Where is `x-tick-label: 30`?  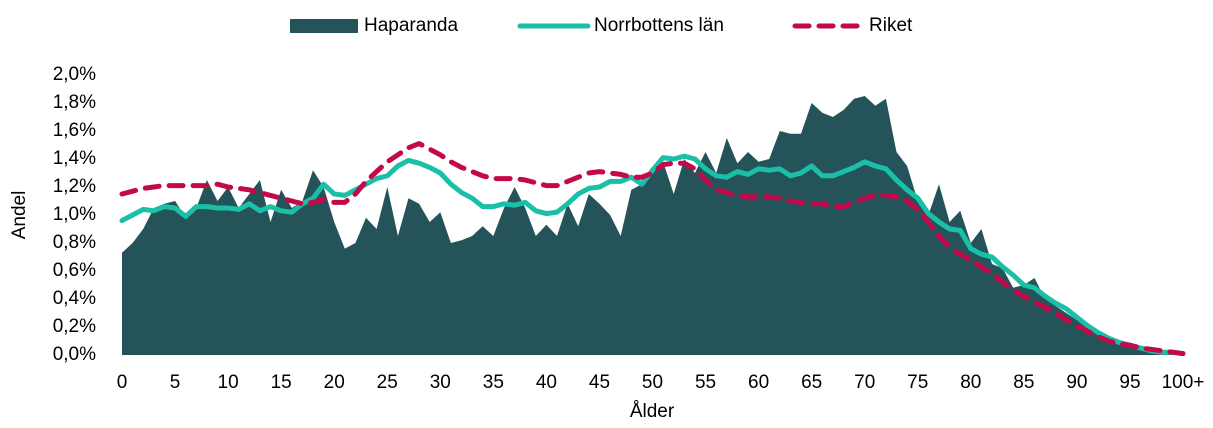 x-tick-label: 30 is located at coordinates (440, 382).